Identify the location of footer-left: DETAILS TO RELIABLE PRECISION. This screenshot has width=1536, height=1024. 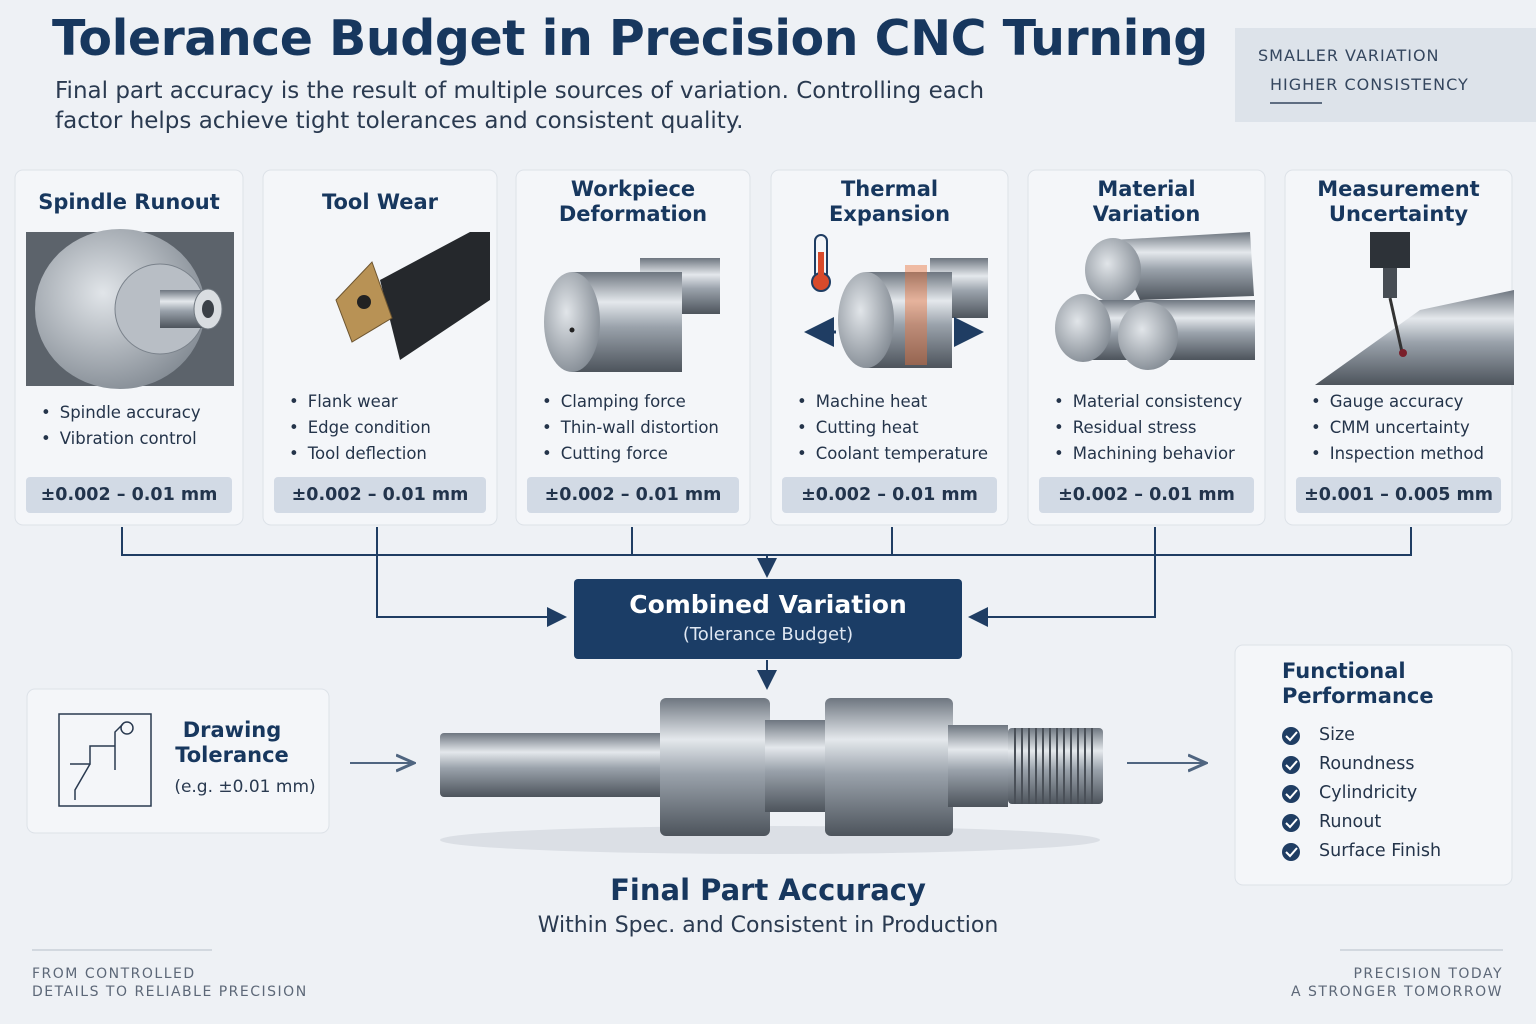
(170, 992).